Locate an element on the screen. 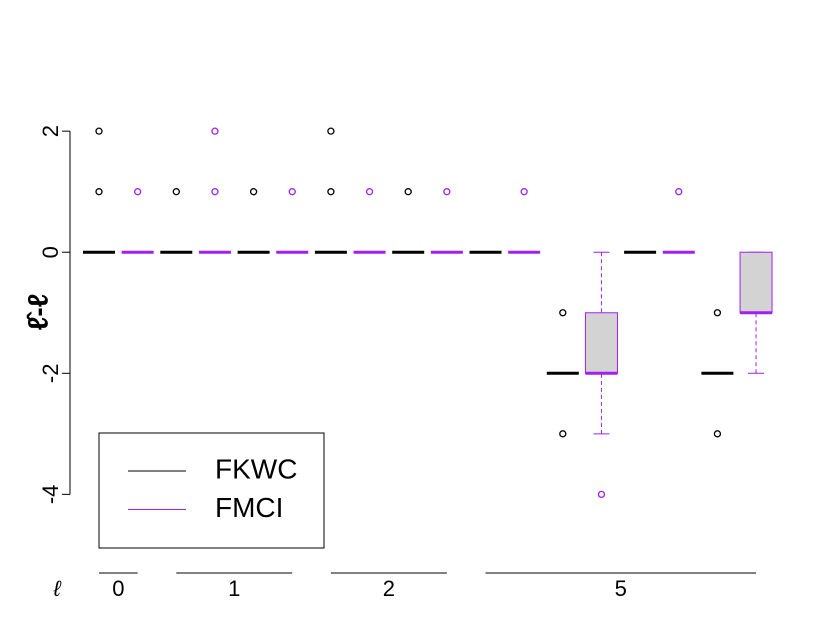 The width and height of the screenshot is (830, 639). y-tick-label: -2 is located at coordinates (50, 374).